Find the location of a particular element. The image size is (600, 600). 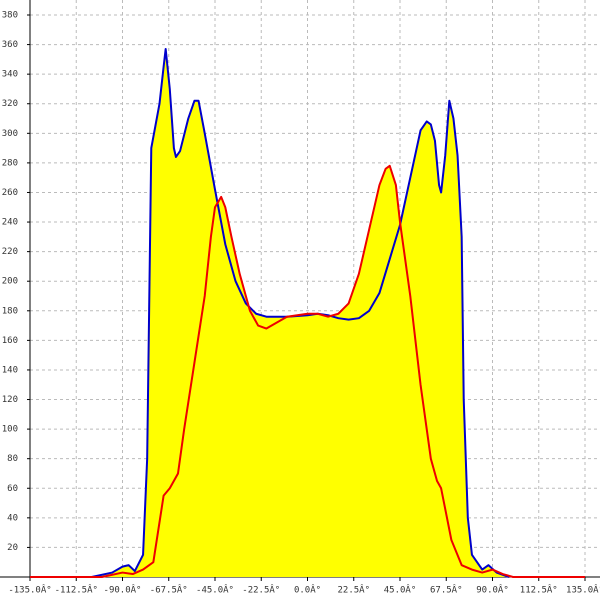

x-tick-label: 67.5Â° is located at coordinates (446, 590).